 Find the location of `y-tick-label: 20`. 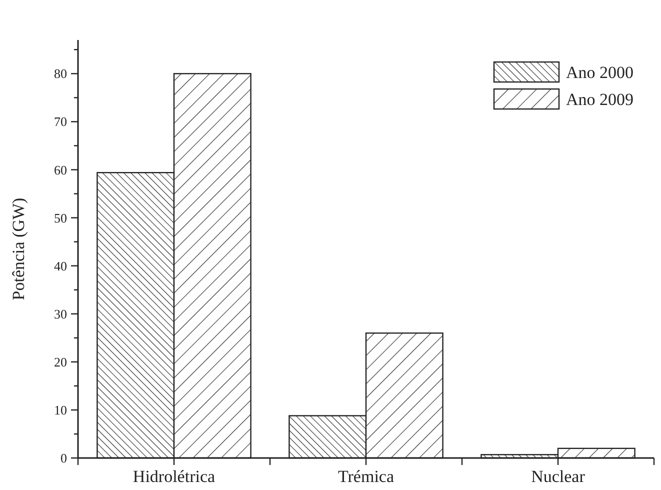

y-tick-label: 20 is located at coordinates (60, 362).